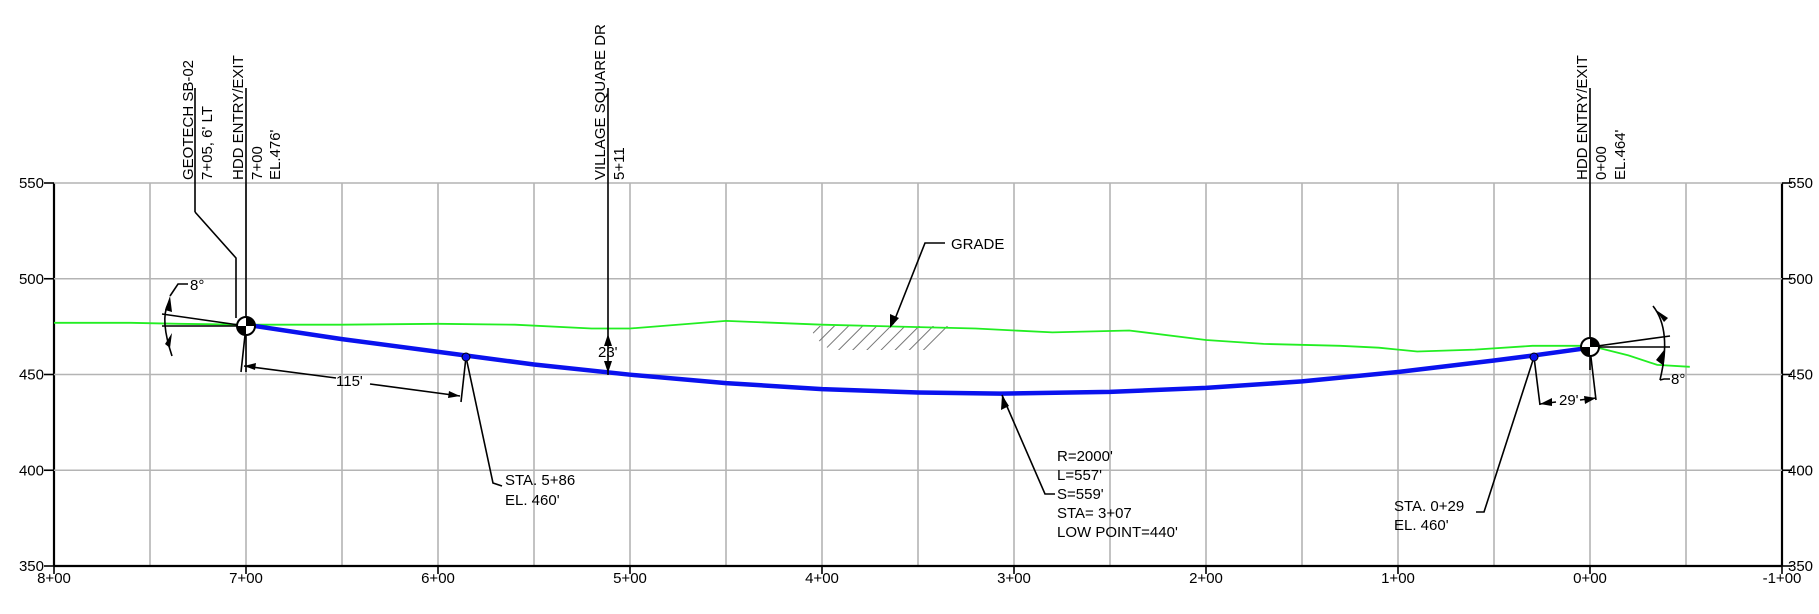  I want to click on entry-right-label-1: HDD ENTRY/EXIT, so click(1582, 117).